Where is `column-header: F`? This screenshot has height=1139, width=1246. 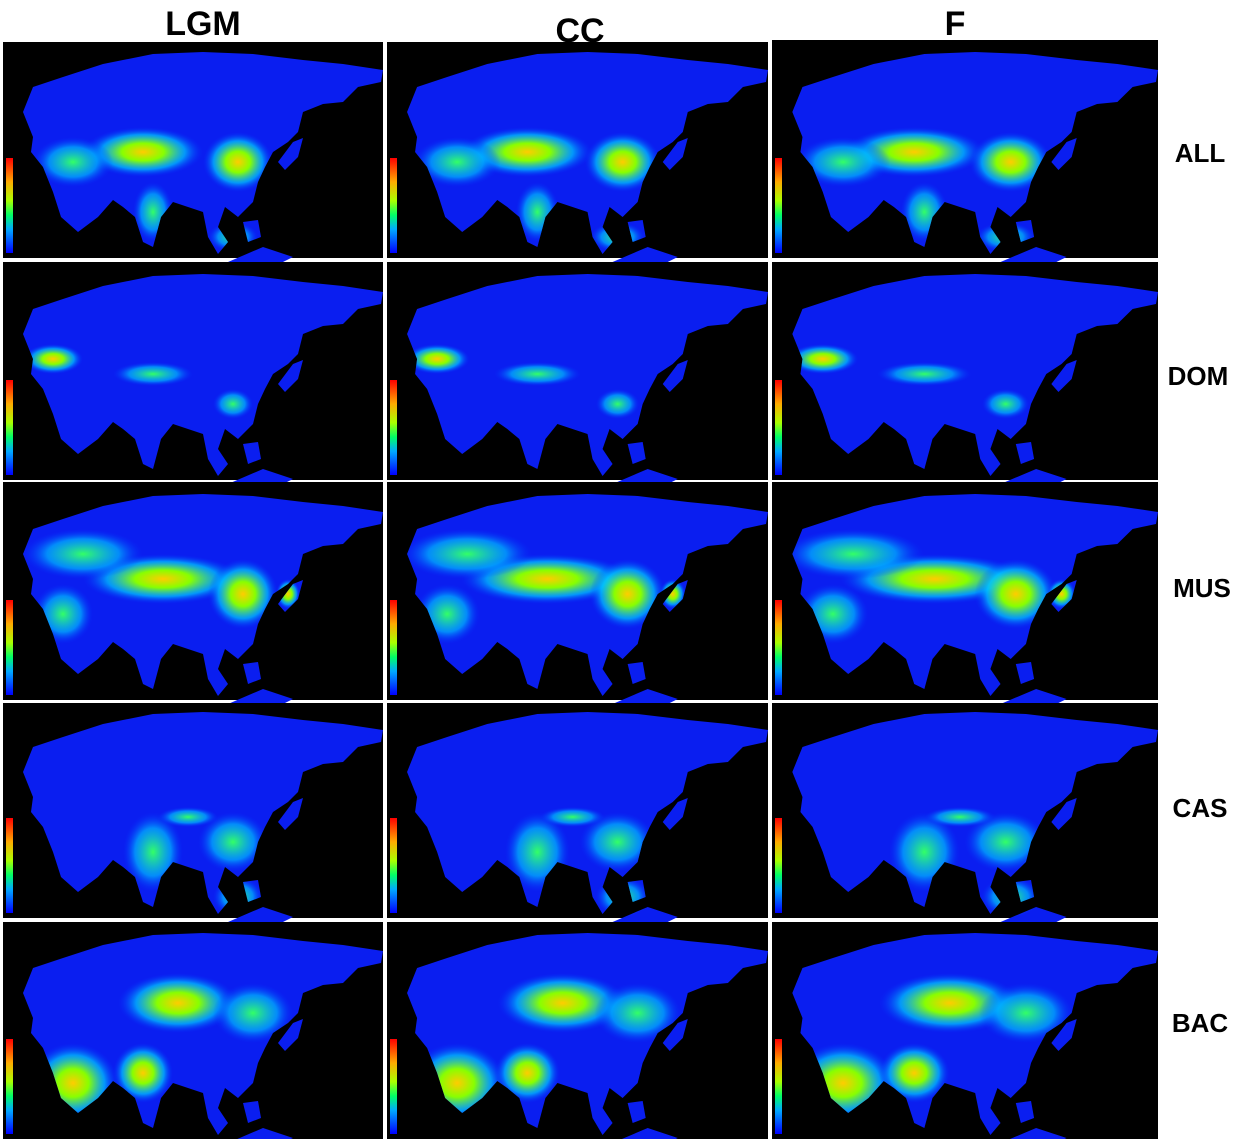
column-header: F is located at coordinates (955, 24).